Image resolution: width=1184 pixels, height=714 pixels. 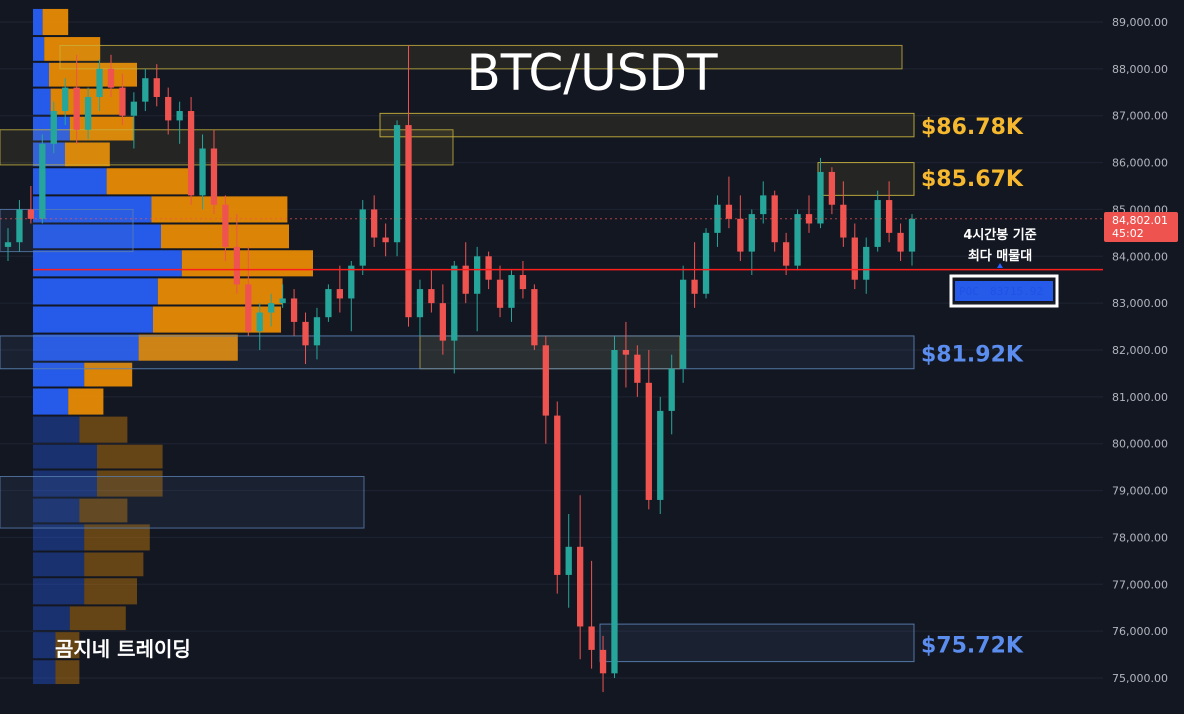 What do you see at coordinates (1140, 678) in the screenshot?
I see `y-tick-label: 75,000.00` at bounding box center [1140, 678].